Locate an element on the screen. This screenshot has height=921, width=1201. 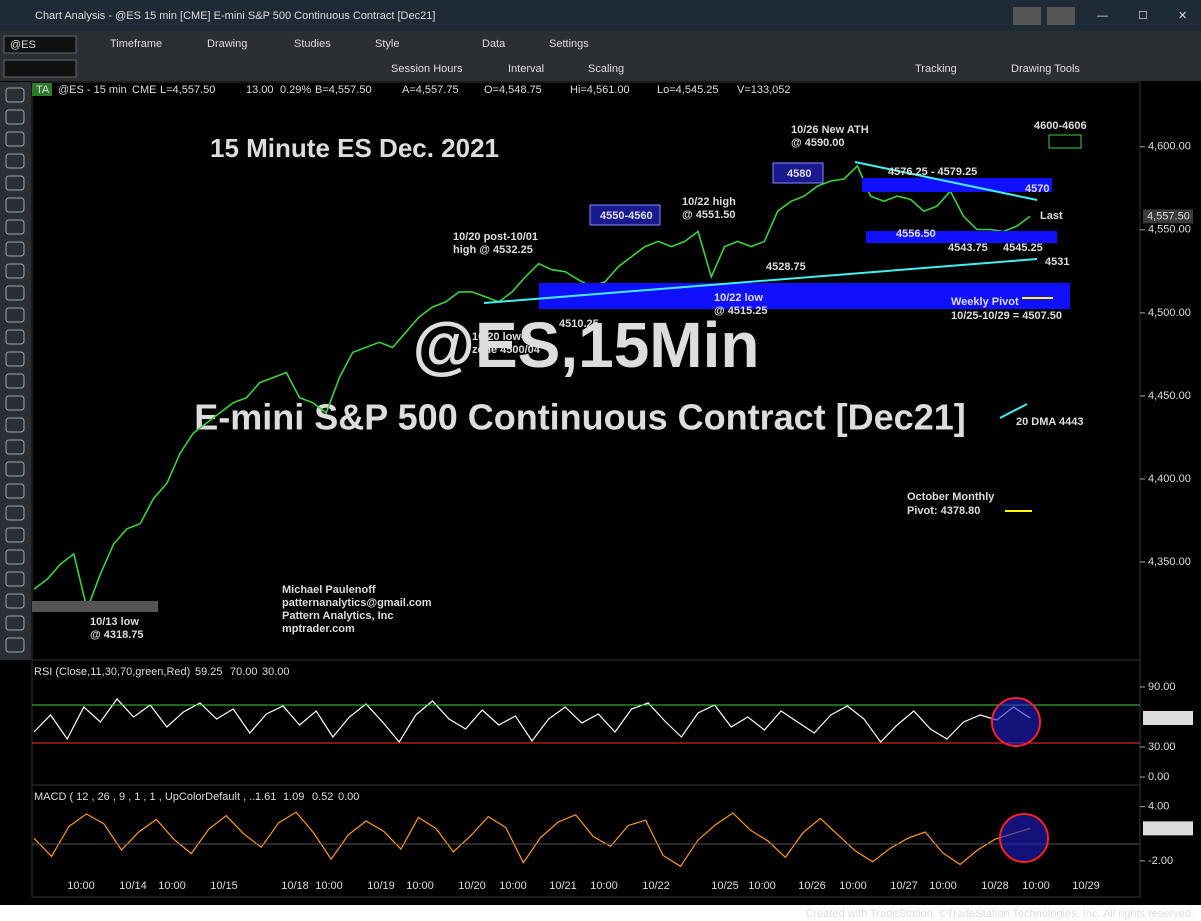
annotation: @ 4551.50 is located at coordinates (709, 215).